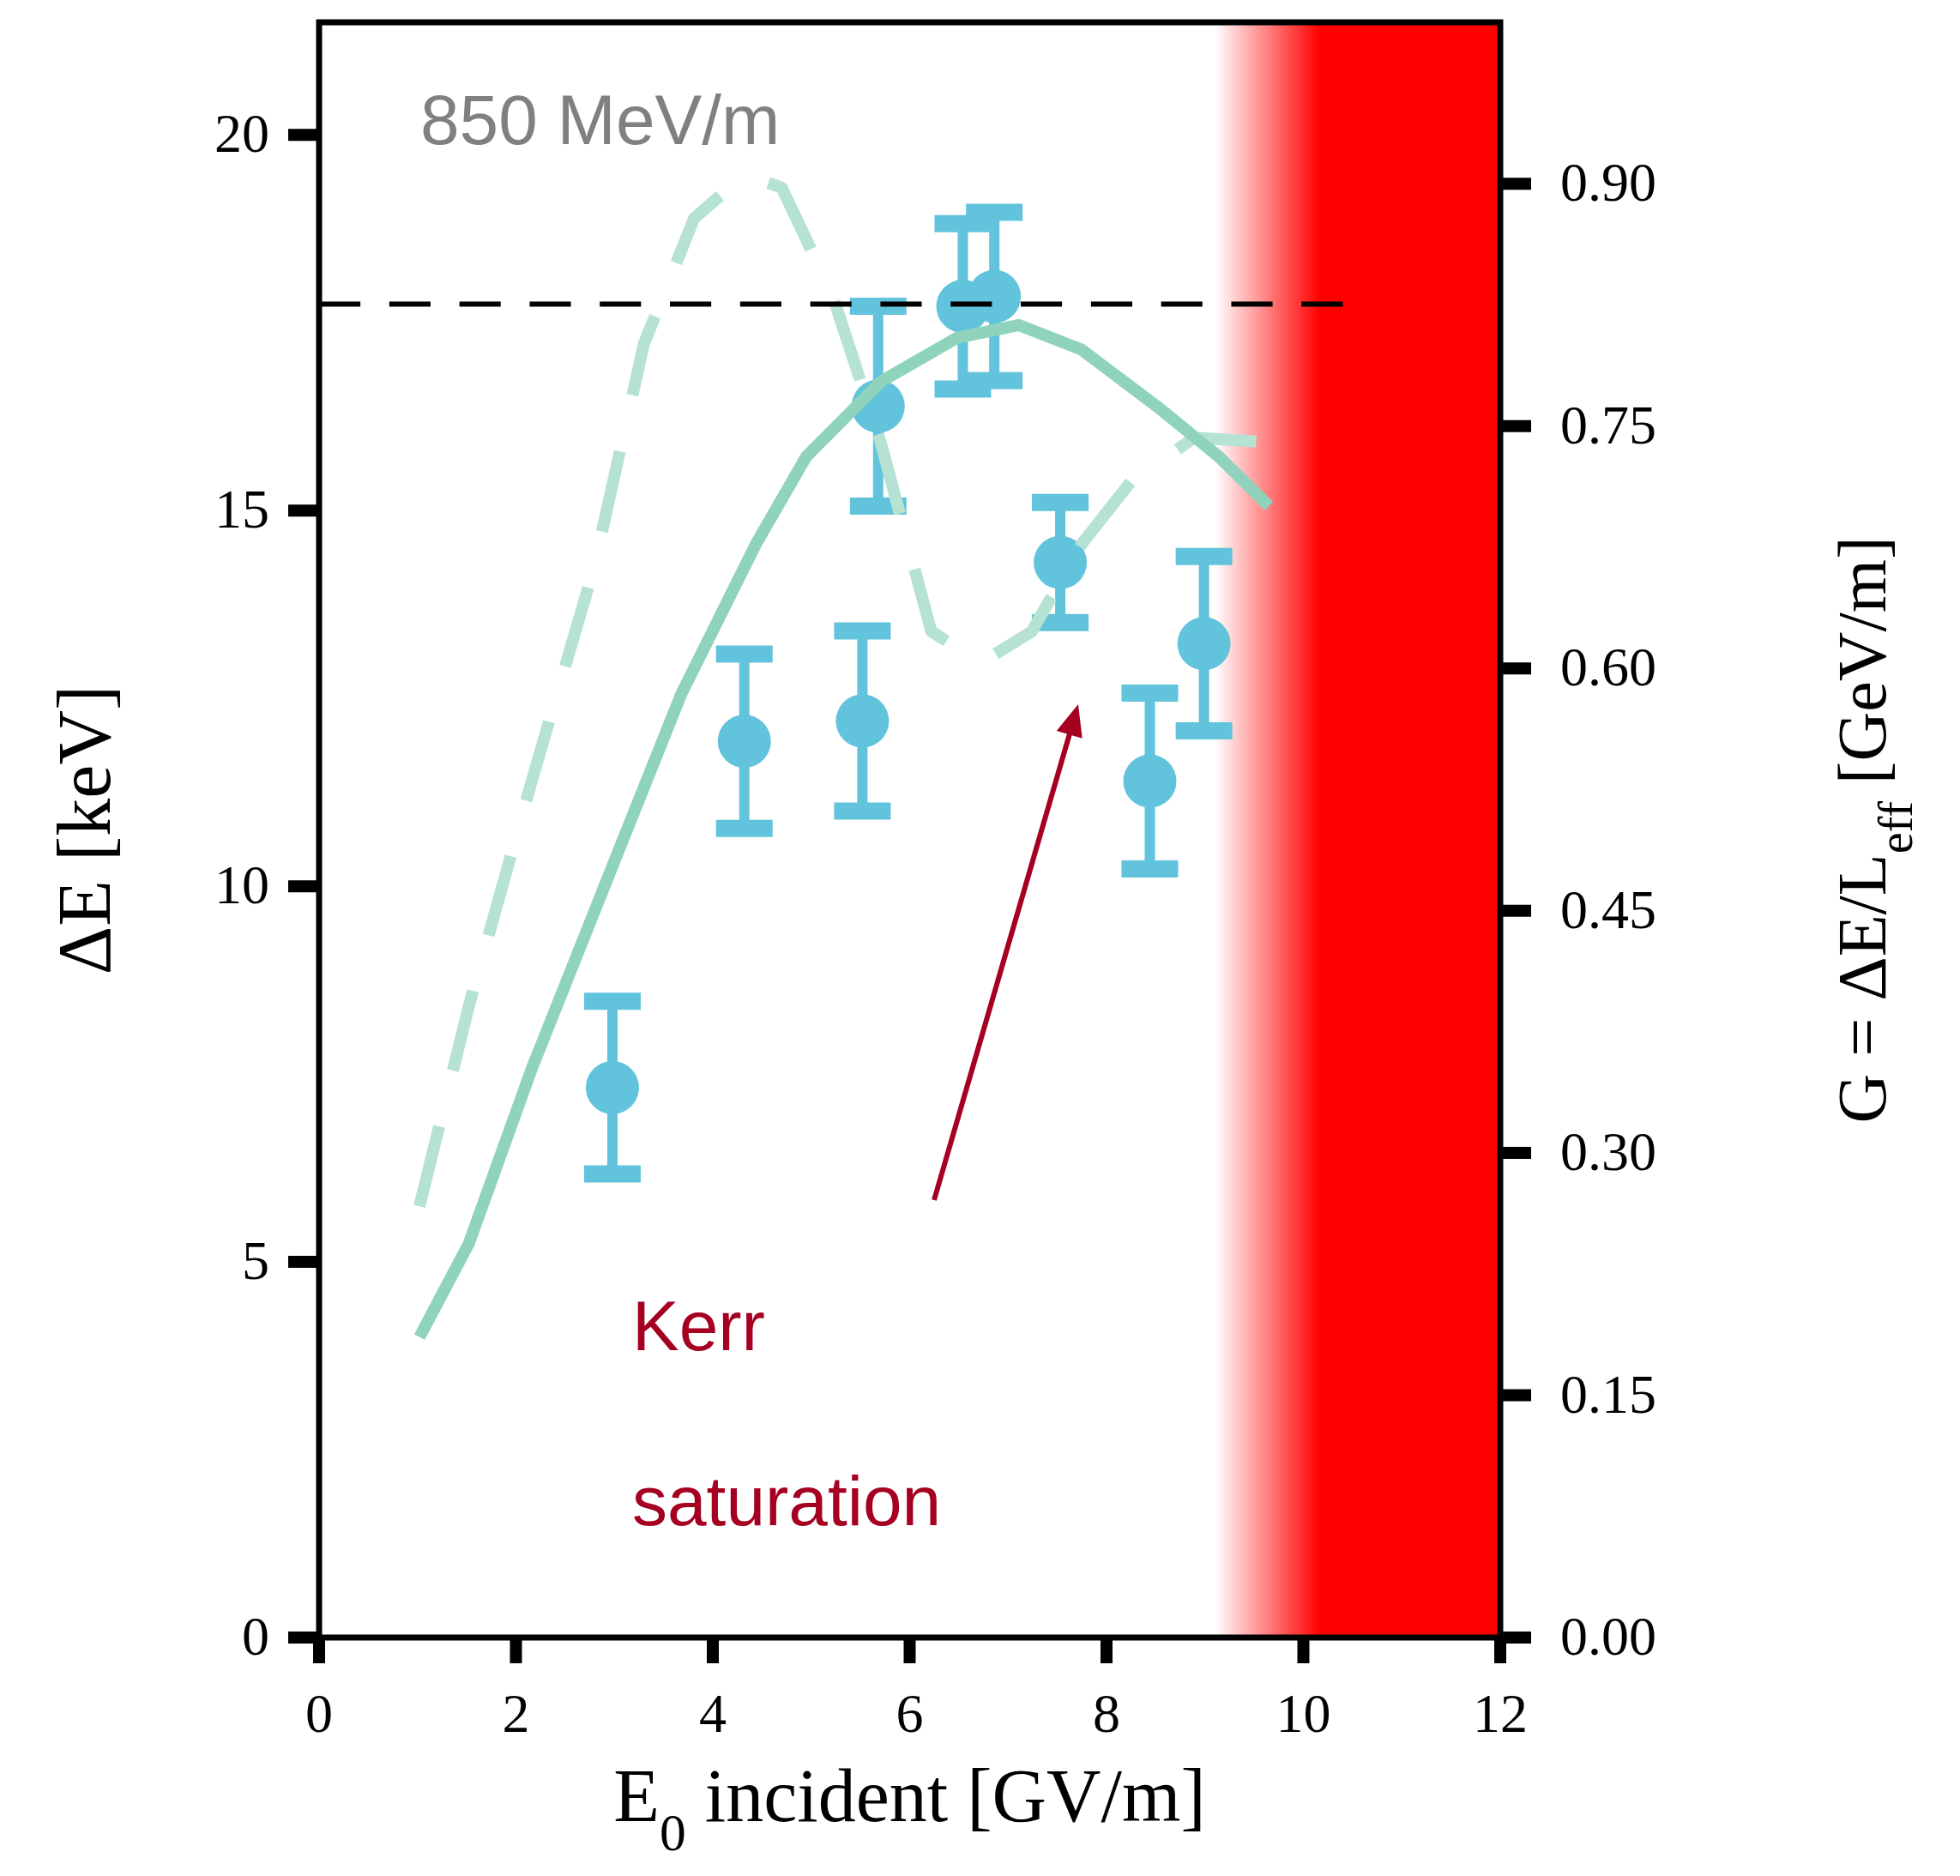 The height and width of the screenshot is (1876, 1960). I want to click on y-tick-label: 20, so click(242, 134).